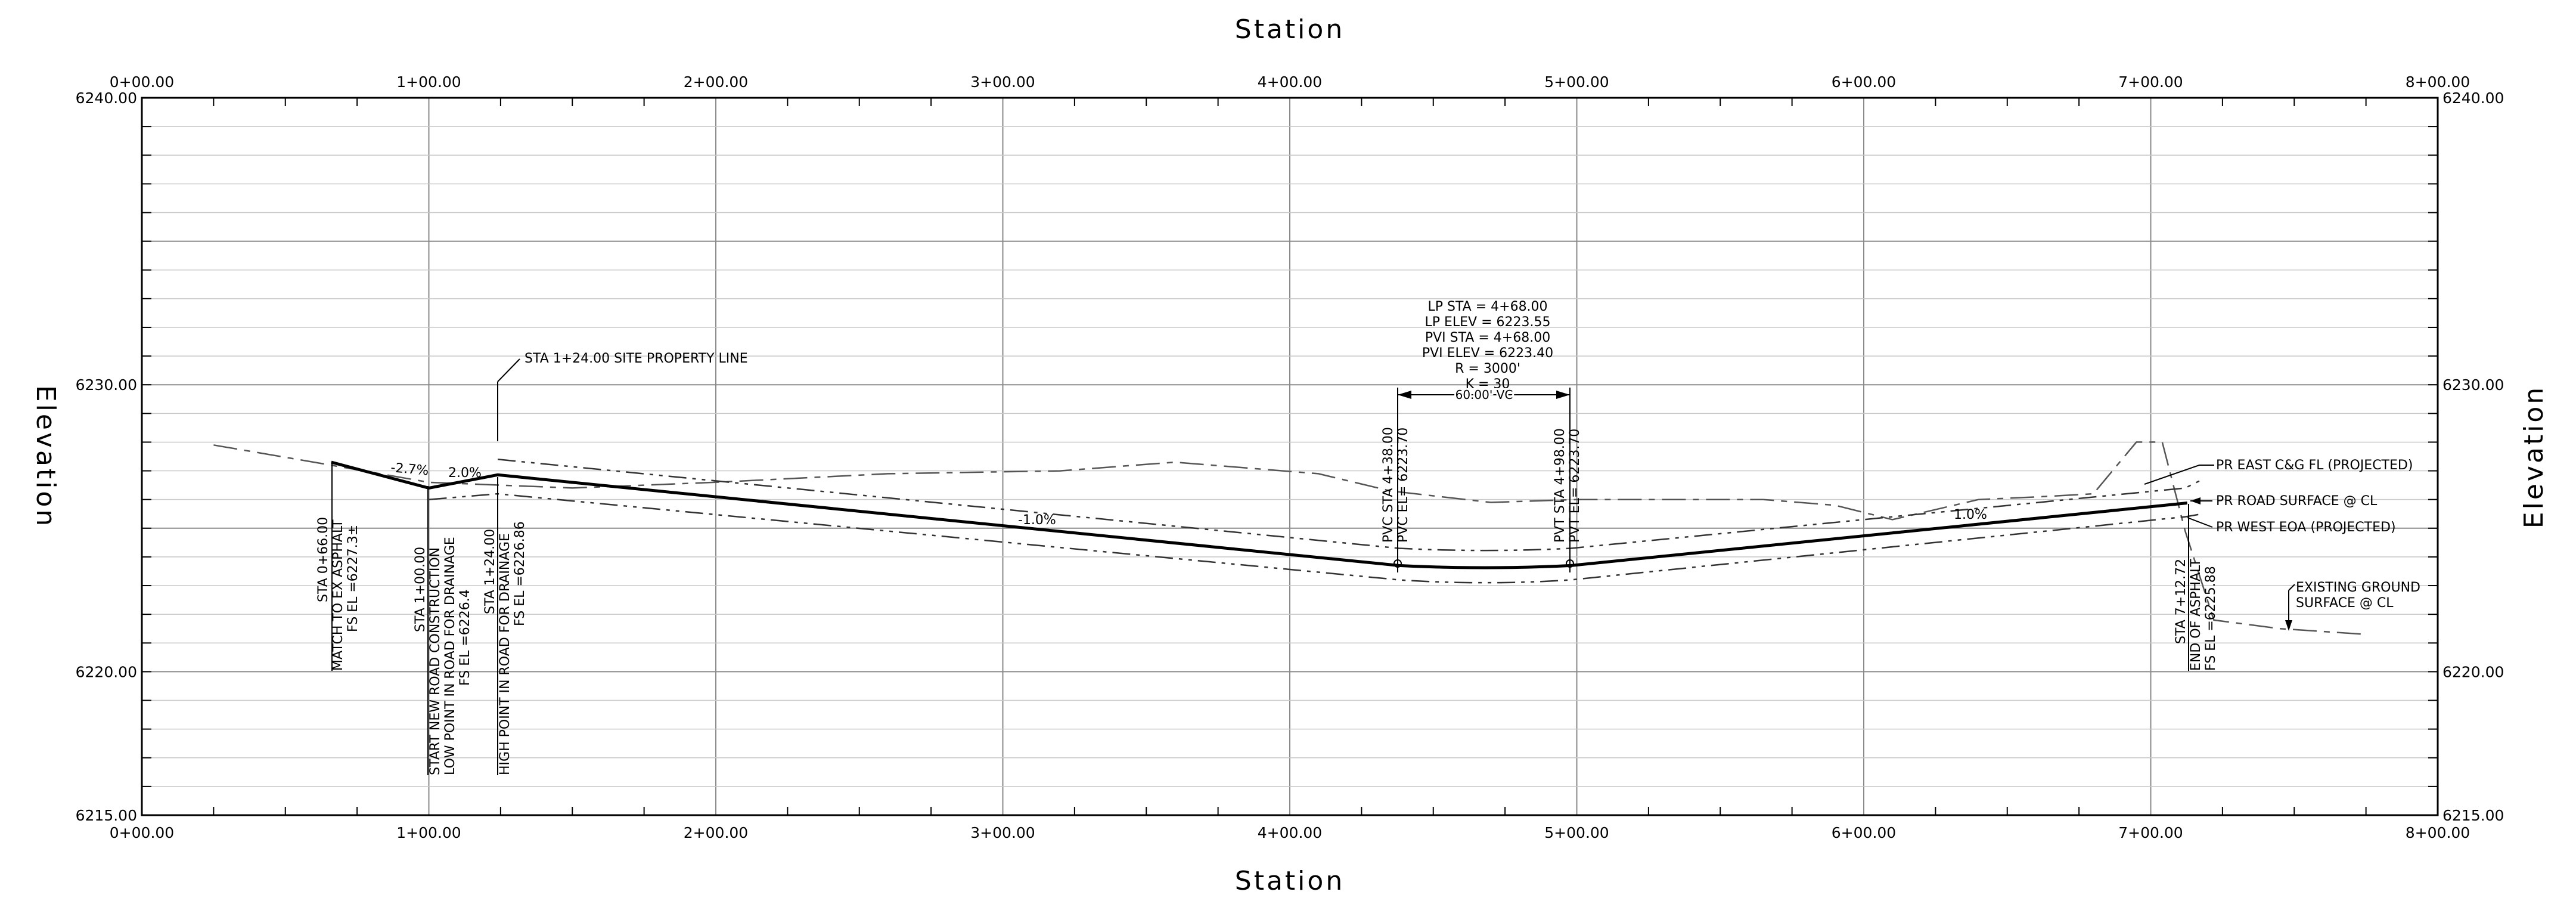  I want to click on x-tick-label-top-4: 4+00.00, so click(1290, 82).